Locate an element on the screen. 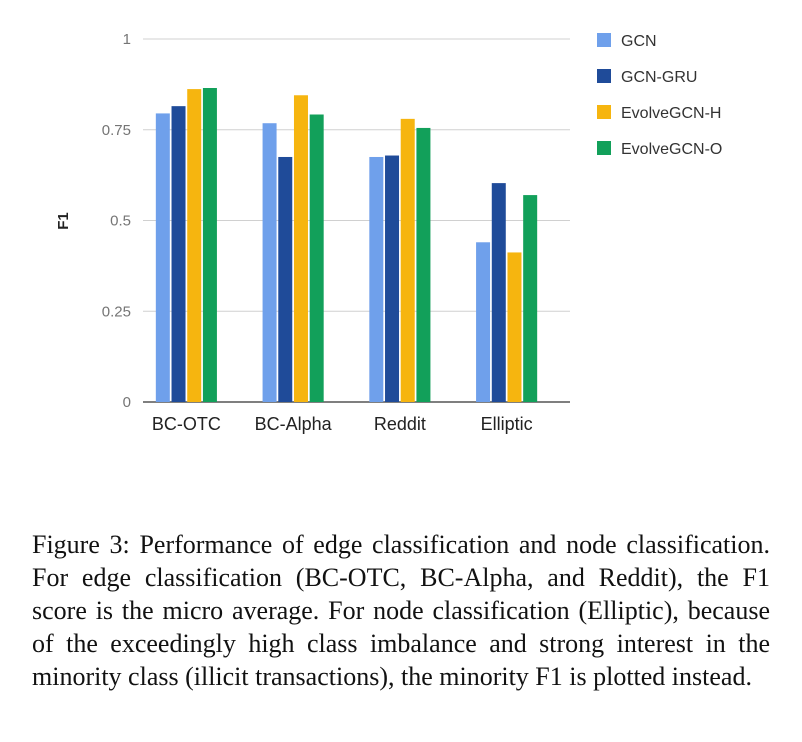 Image resolution: width=802 pixels, height=742 pixels. category-labels: BC-OTC BC-Alpha Reddit Elliptic is located at coordinates (342, 424).